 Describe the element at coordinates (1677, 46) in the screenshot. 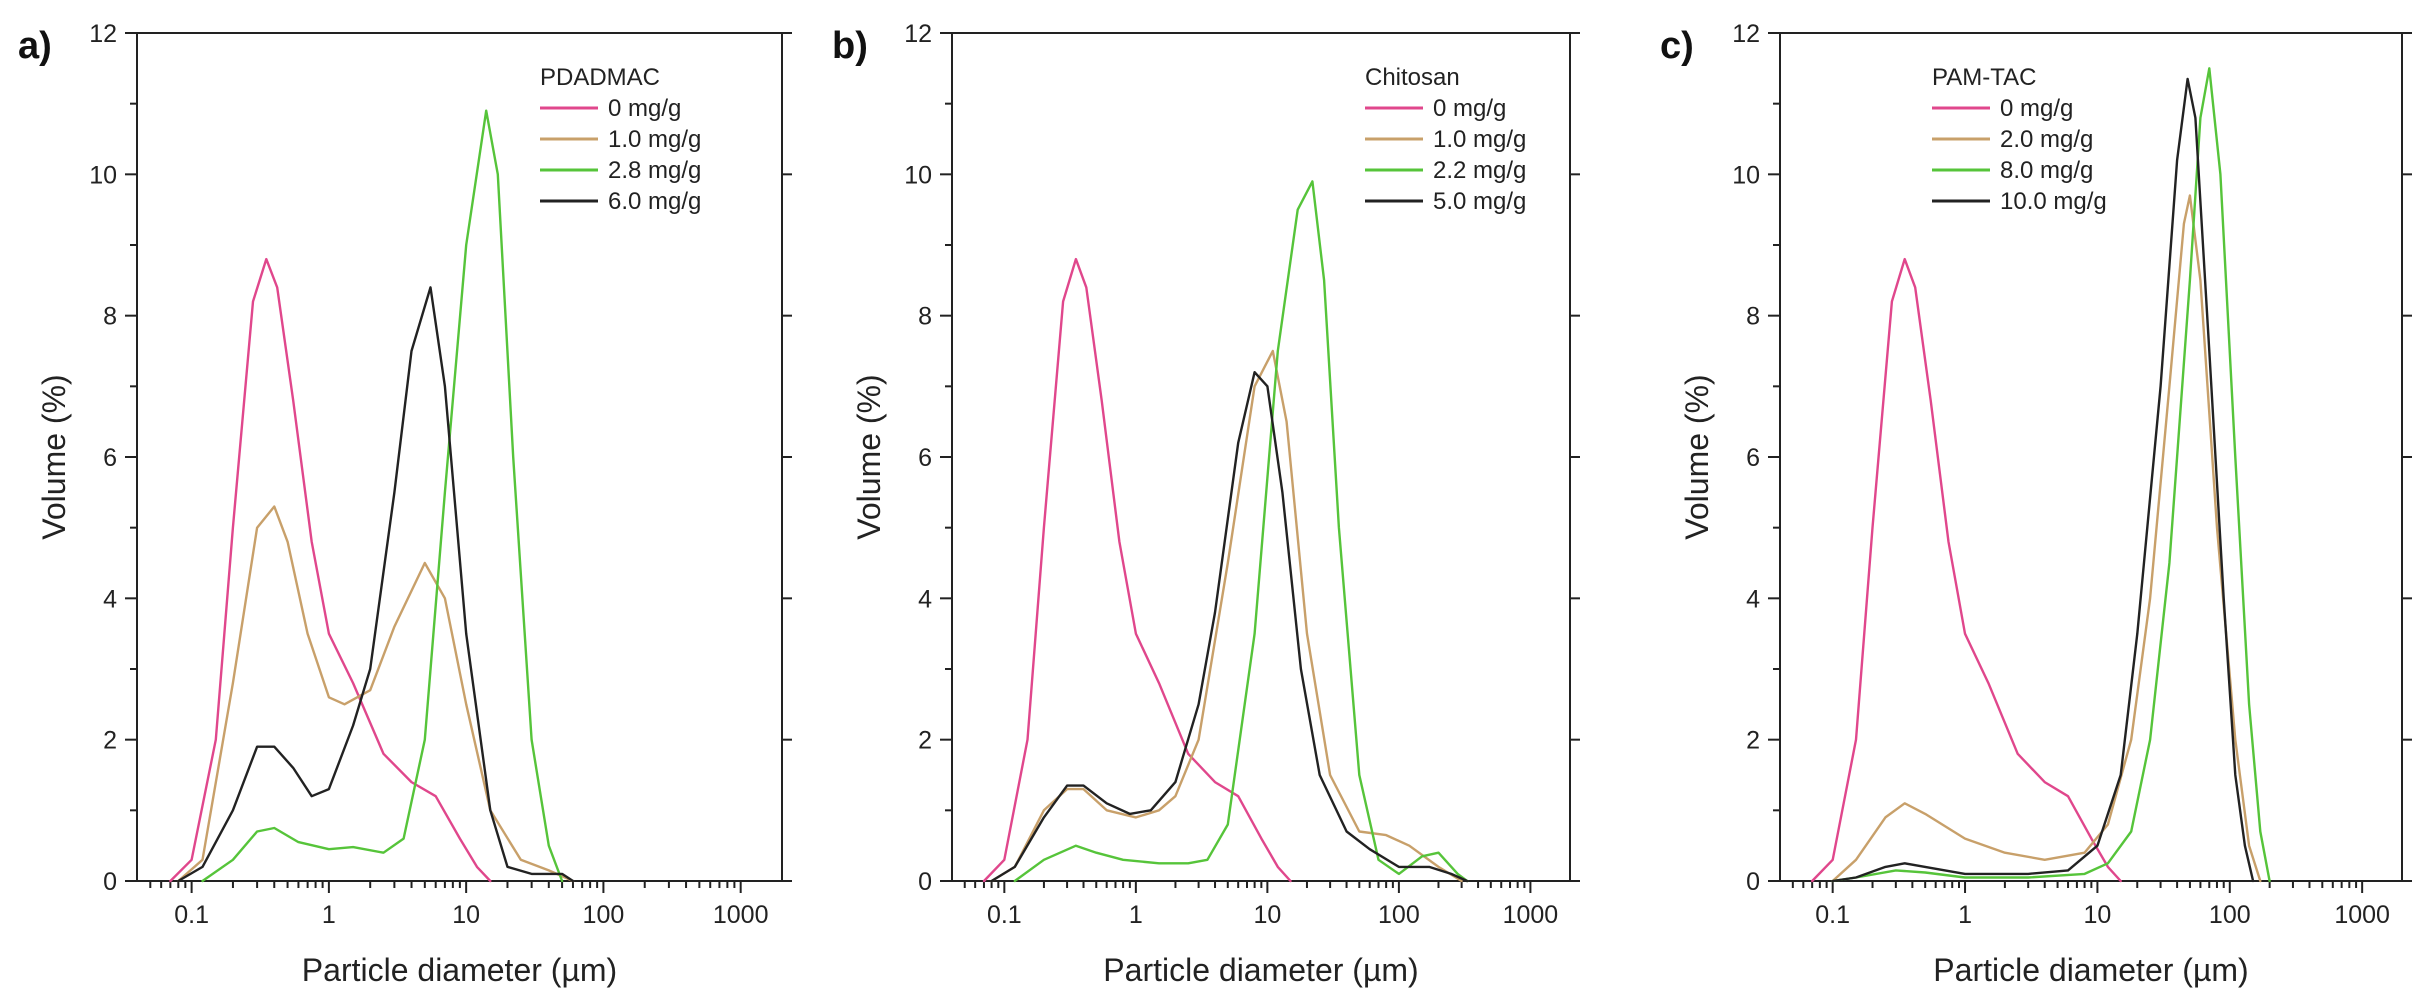

I see `panel-label: c)` at that location.